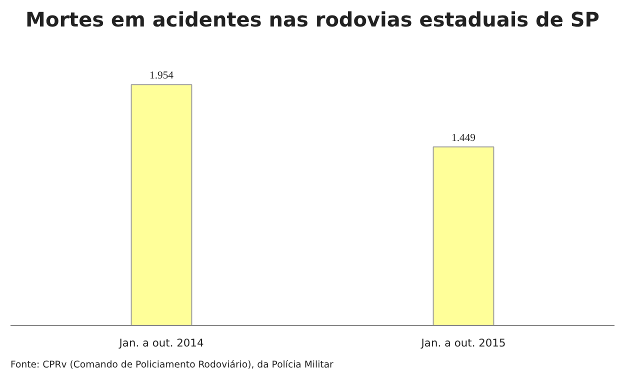  I want to click on data-label: 1.954, so click(162, 76).